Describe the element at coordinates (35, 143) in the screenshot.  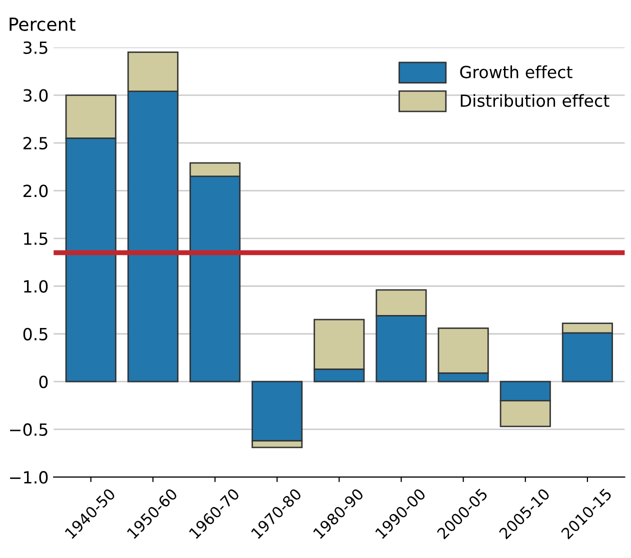
I see `y-tick-label: 2.5` at that location.